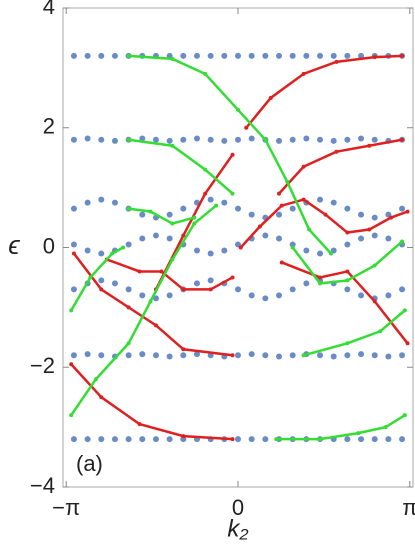 Image resolution: width=415 pixels, height=544 pixels. I want to click on y-tick-label: −4, so click(42, 485).